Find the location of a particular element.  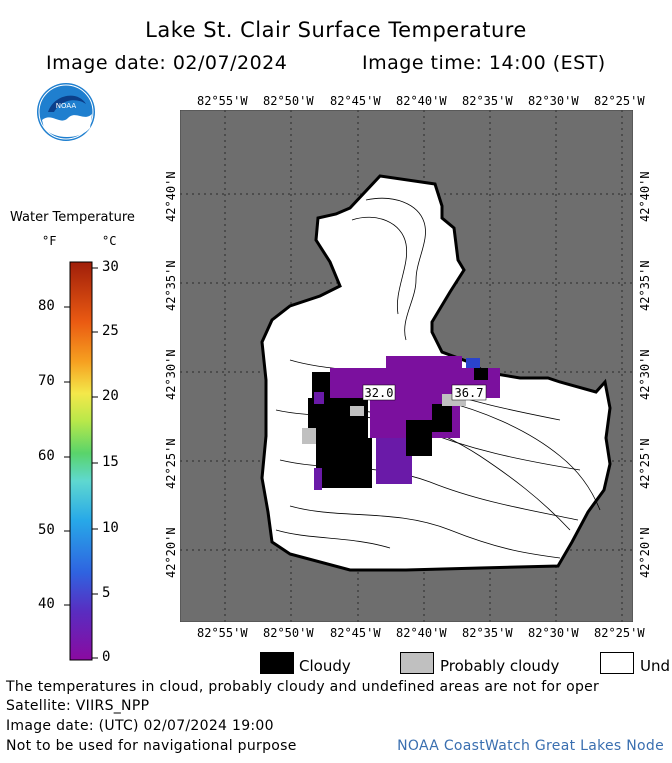

image-time: Image time: 14:00 (EST) is located at coordinates (484, 63).